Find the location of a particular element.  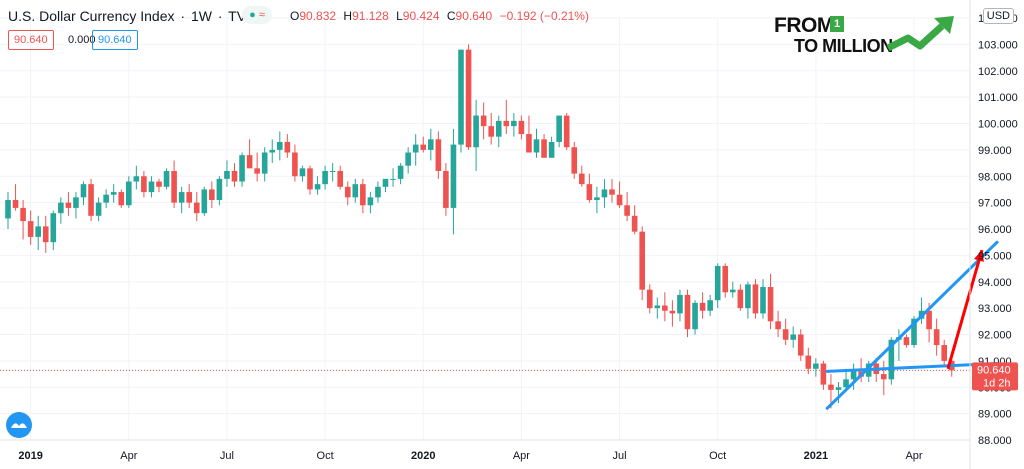

price-box-buy: 90.640 is located at coordinates (115, 40).